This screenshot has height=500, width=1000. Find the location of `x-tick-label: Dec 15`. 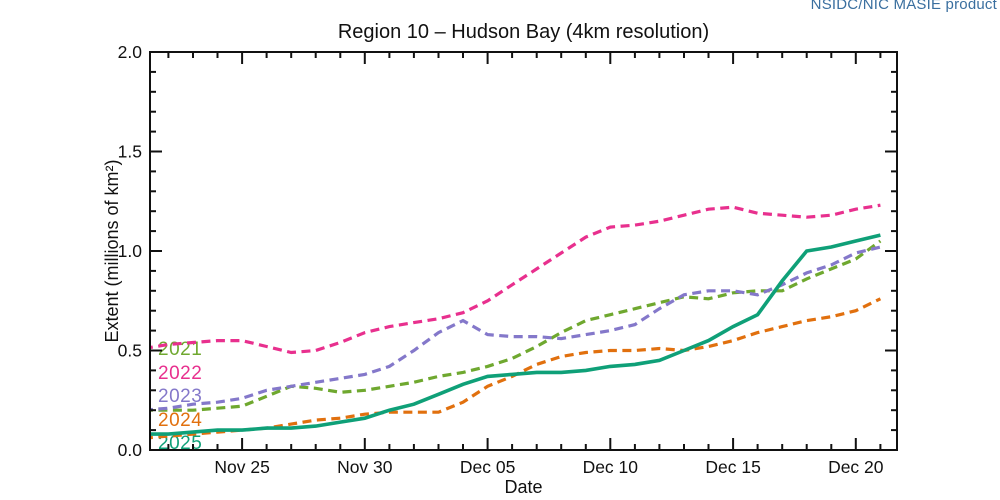

x-tick-label: Dec 15 is located at coordinates (732, 467).